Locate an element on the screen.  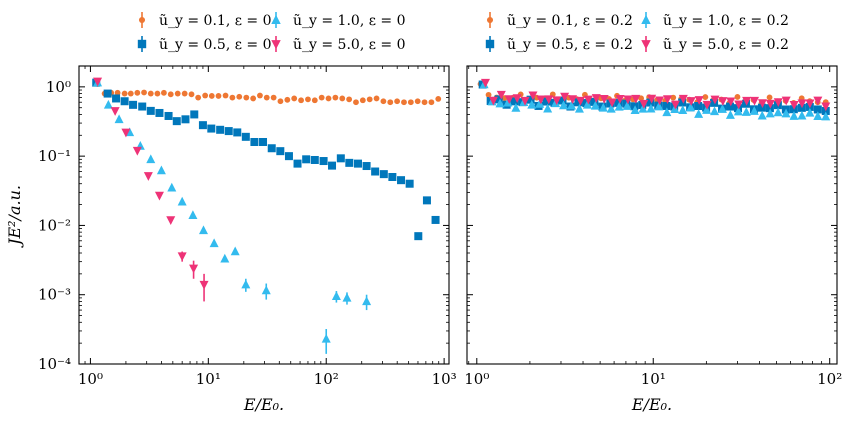
y-tick-label: 10⁻³ is located at coordinates (54, 295).